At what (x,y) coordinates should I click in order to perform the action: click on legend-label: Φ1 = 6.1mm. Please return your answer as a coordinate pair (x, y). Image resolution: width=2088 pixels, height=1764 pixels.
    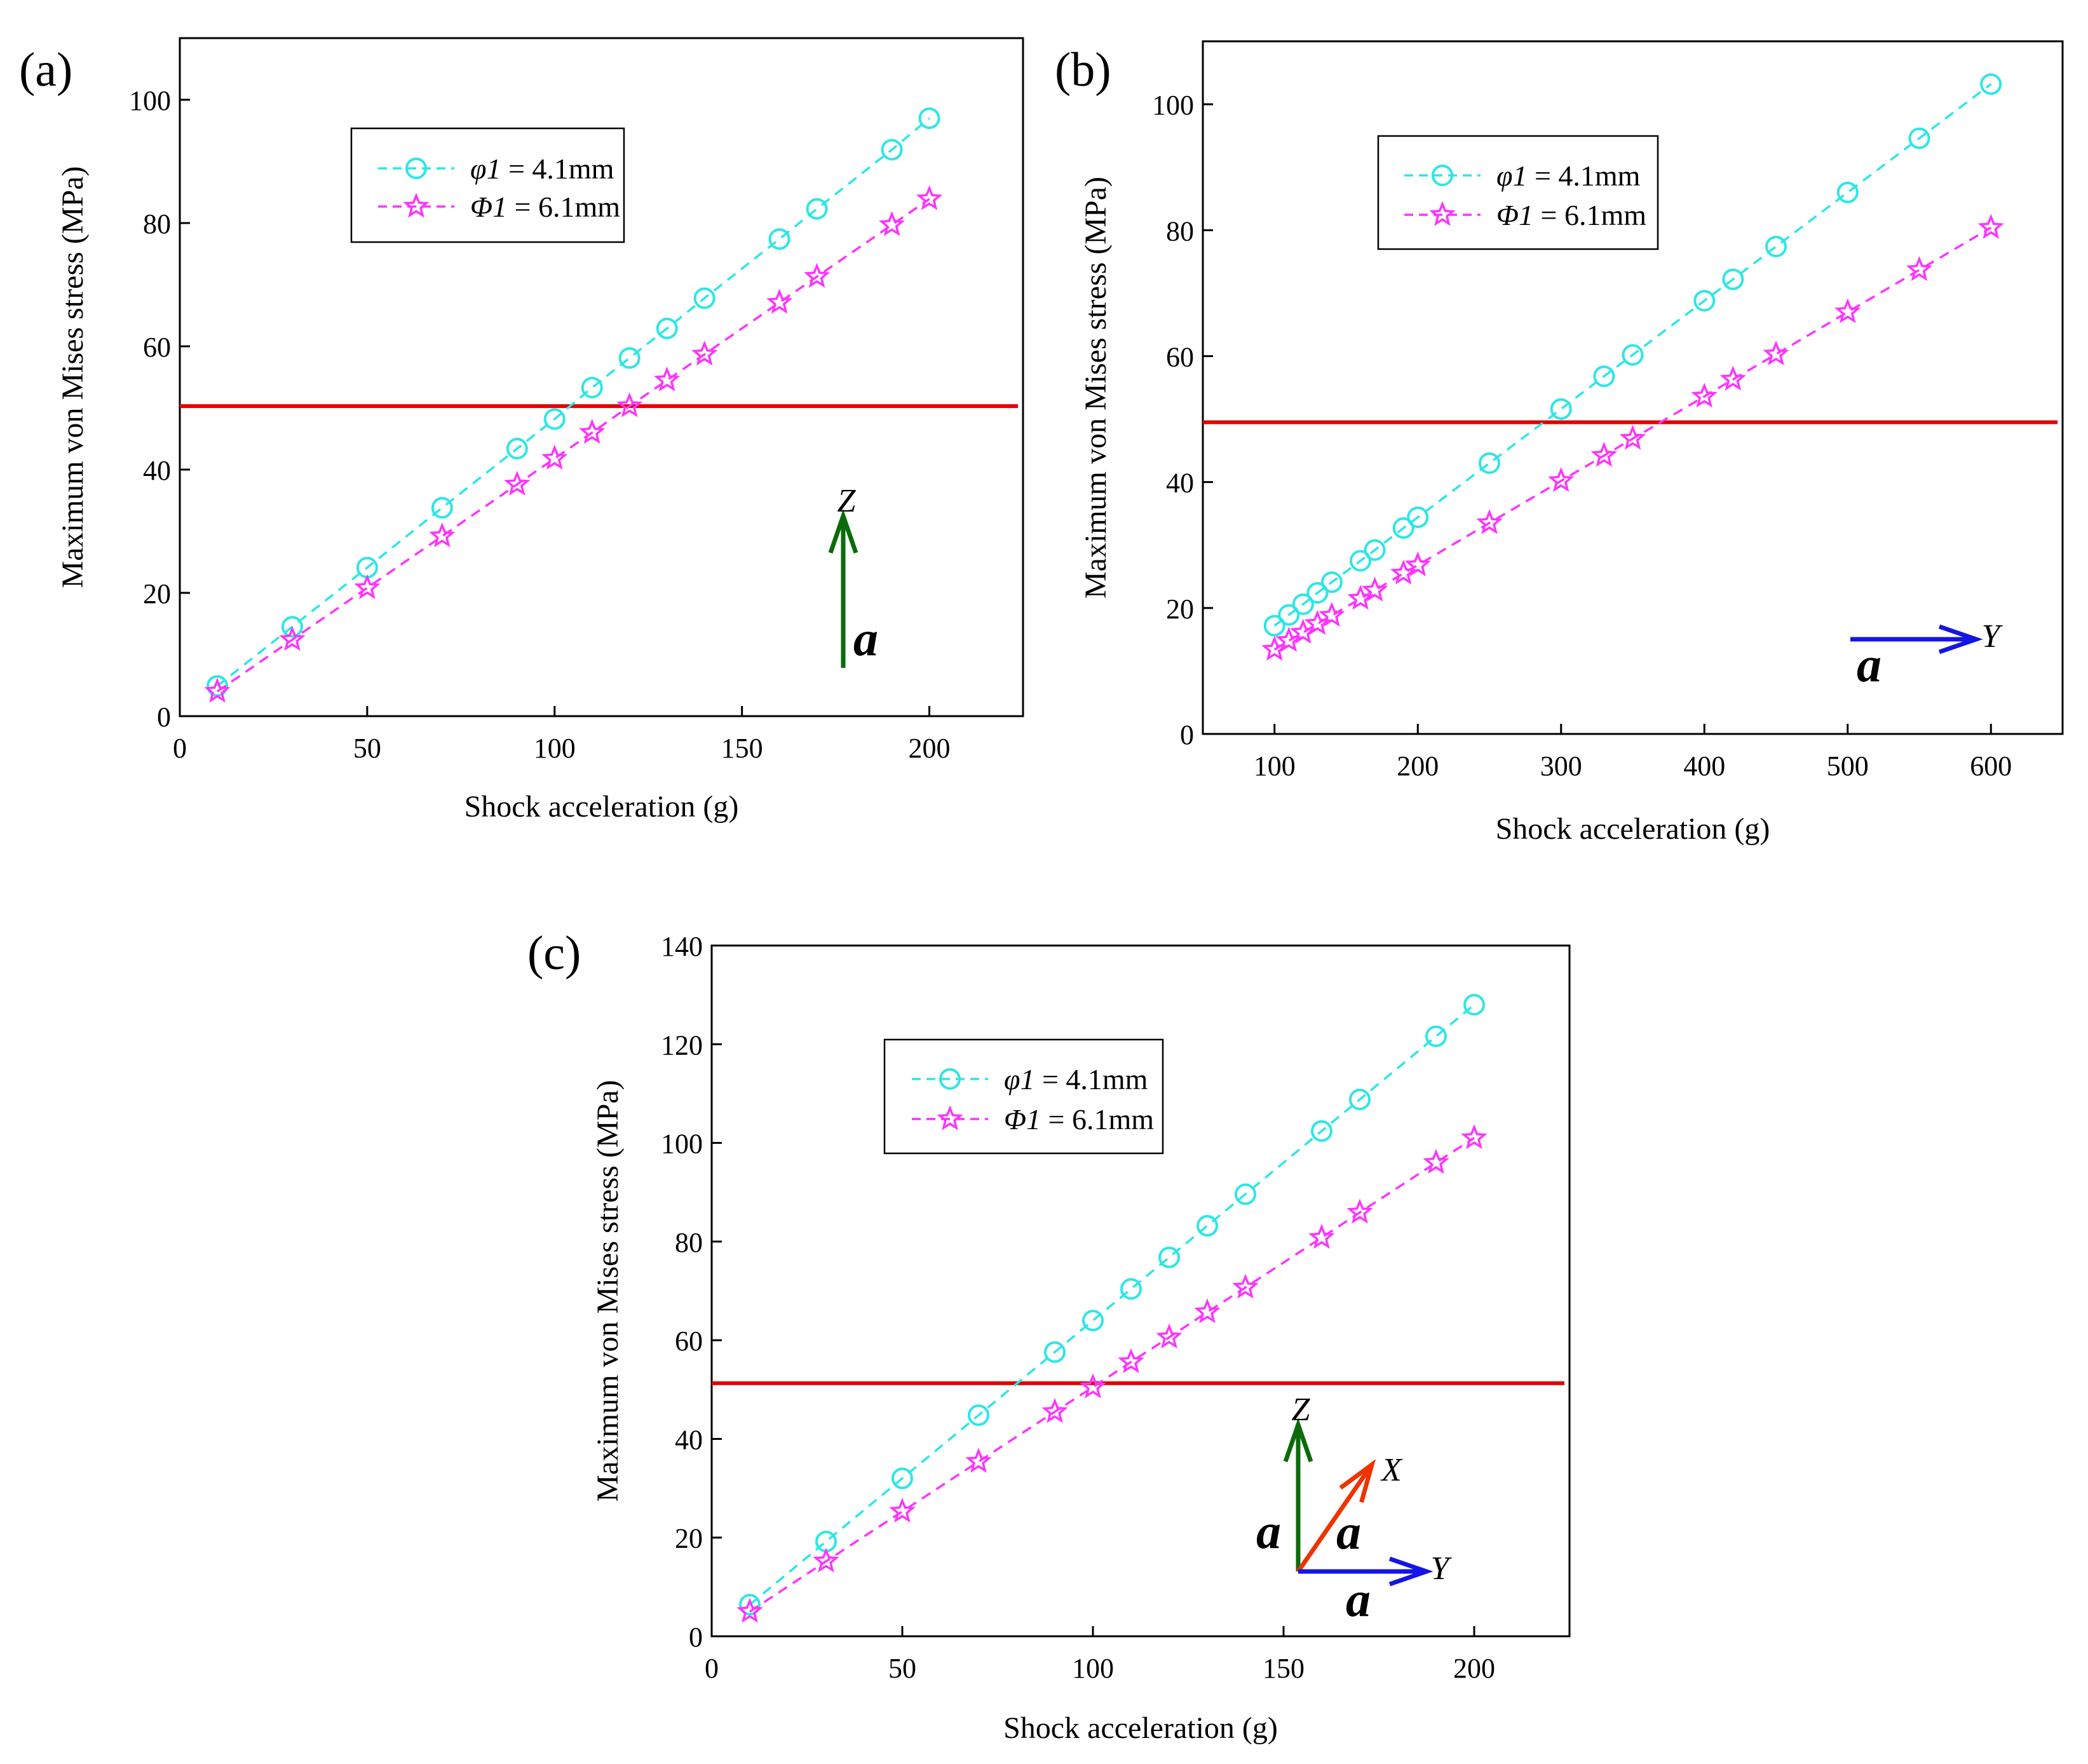
    Looking at the image, I should click on (545, 207).